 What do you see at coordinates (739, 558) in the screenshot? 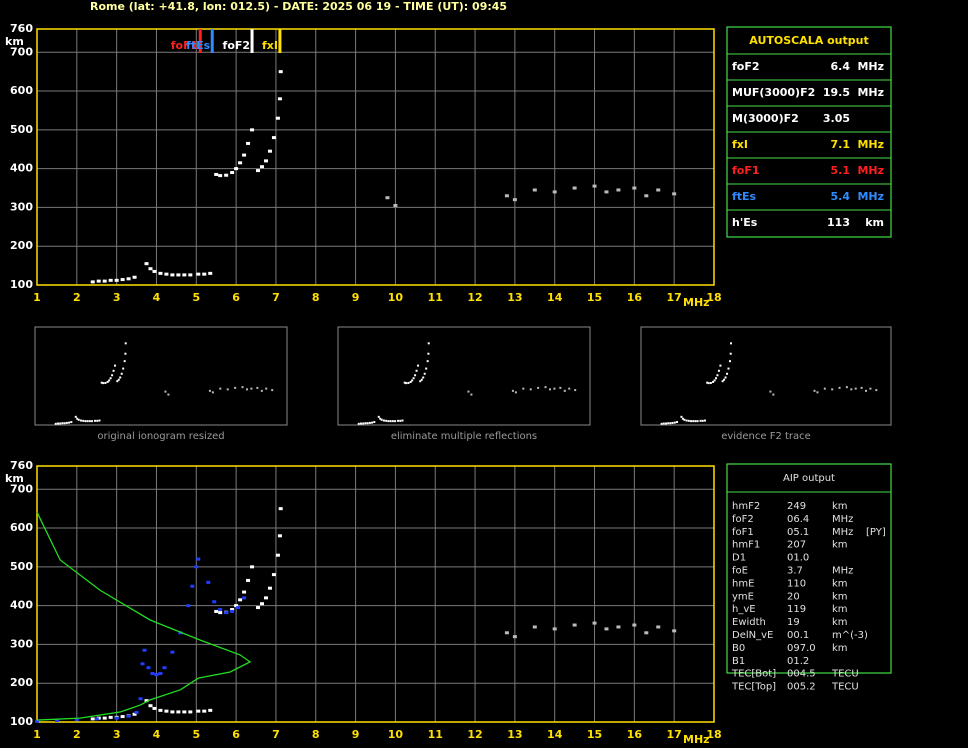
I see `aip-cell: D1` at bounding box center [739, 558].